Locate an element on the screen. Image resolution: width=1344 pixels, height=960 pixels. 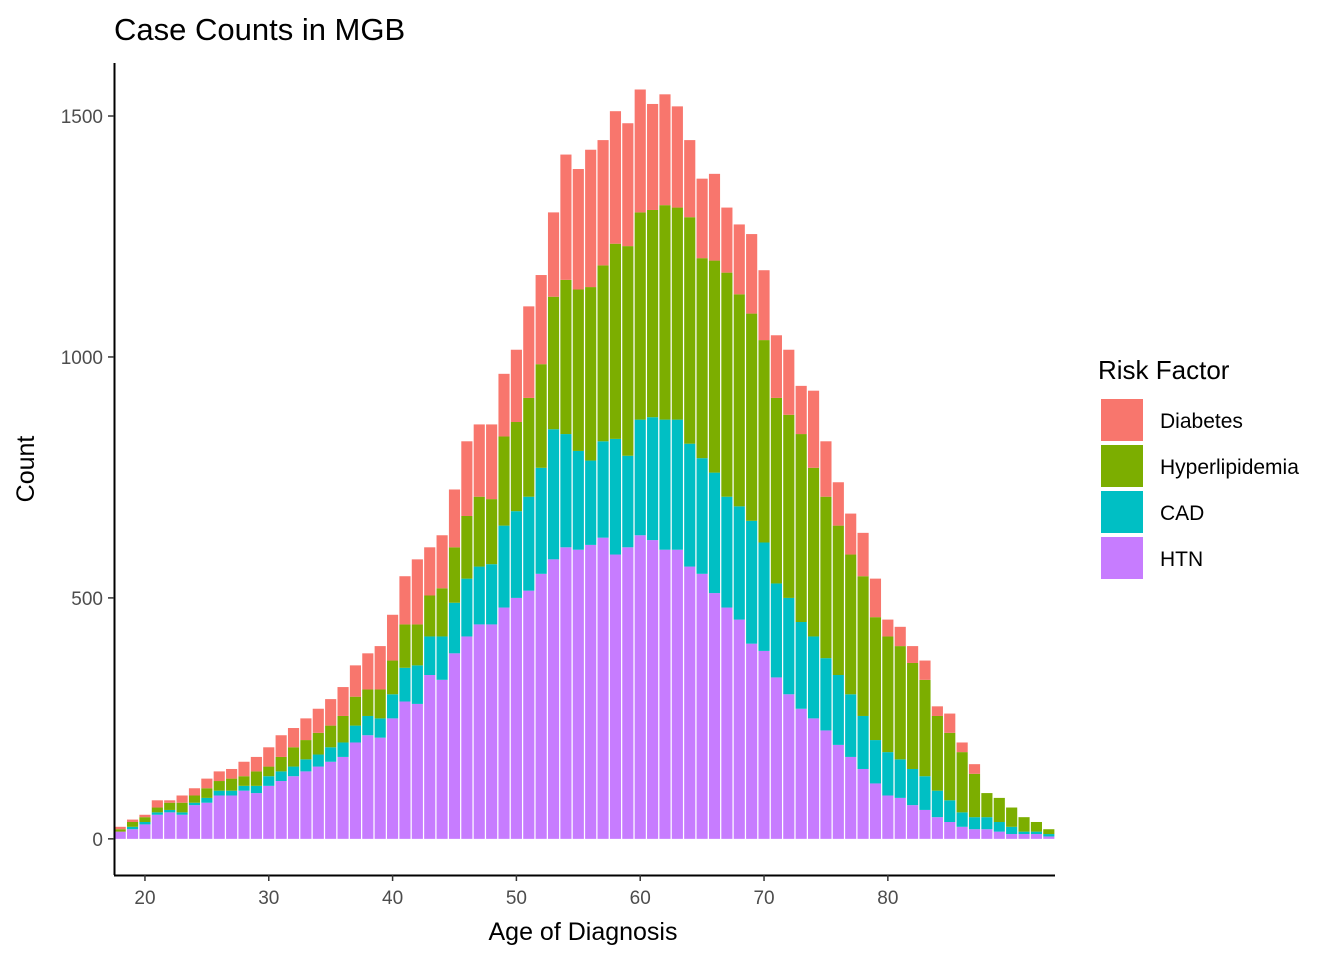
x-axis-title: Age of Diagnosis is located at coordinates (582, 932).